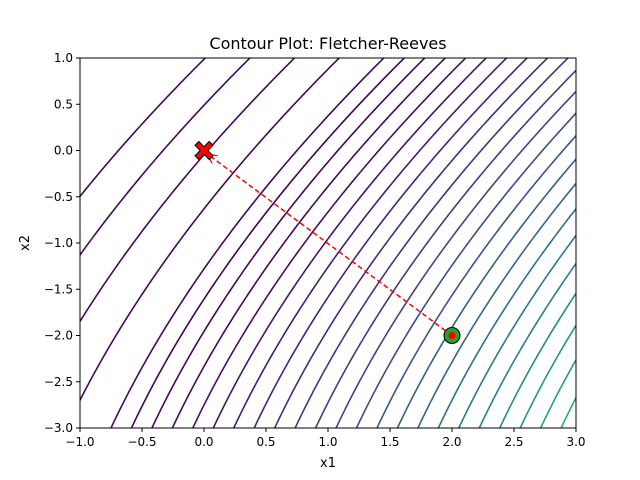 The width and height of the screenshot is (640, 480). I want to click on x-axis-label: x1, so click(328, 463).